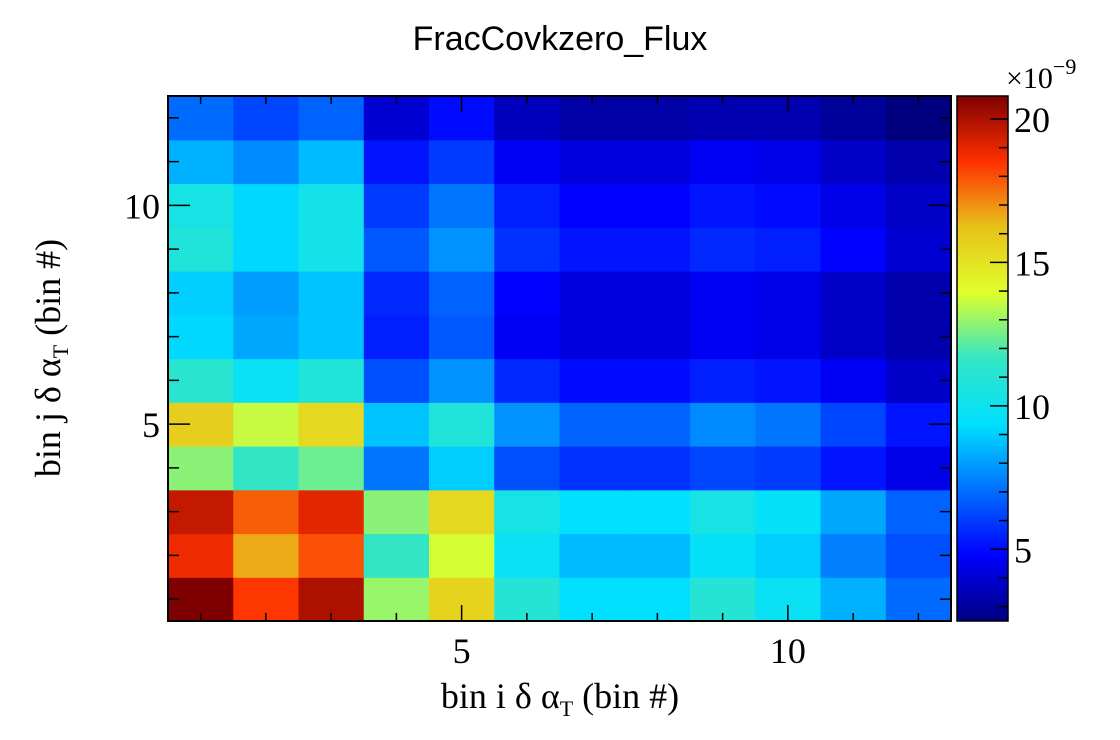  I want to click on x-axis-label-unit: (bin #), so click(626, 696).